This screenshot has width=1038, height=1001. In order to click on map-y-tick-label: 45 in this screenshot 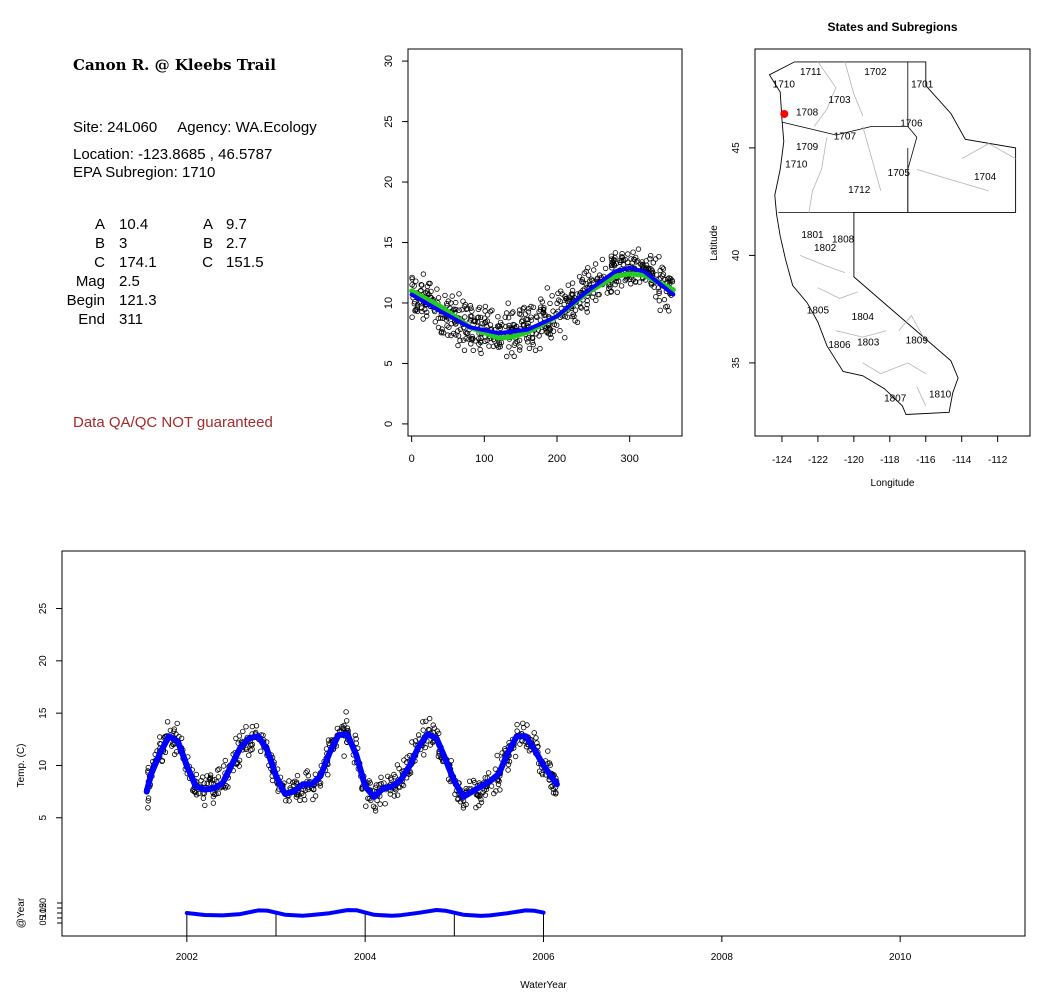, I will do `click(736, 148)`.